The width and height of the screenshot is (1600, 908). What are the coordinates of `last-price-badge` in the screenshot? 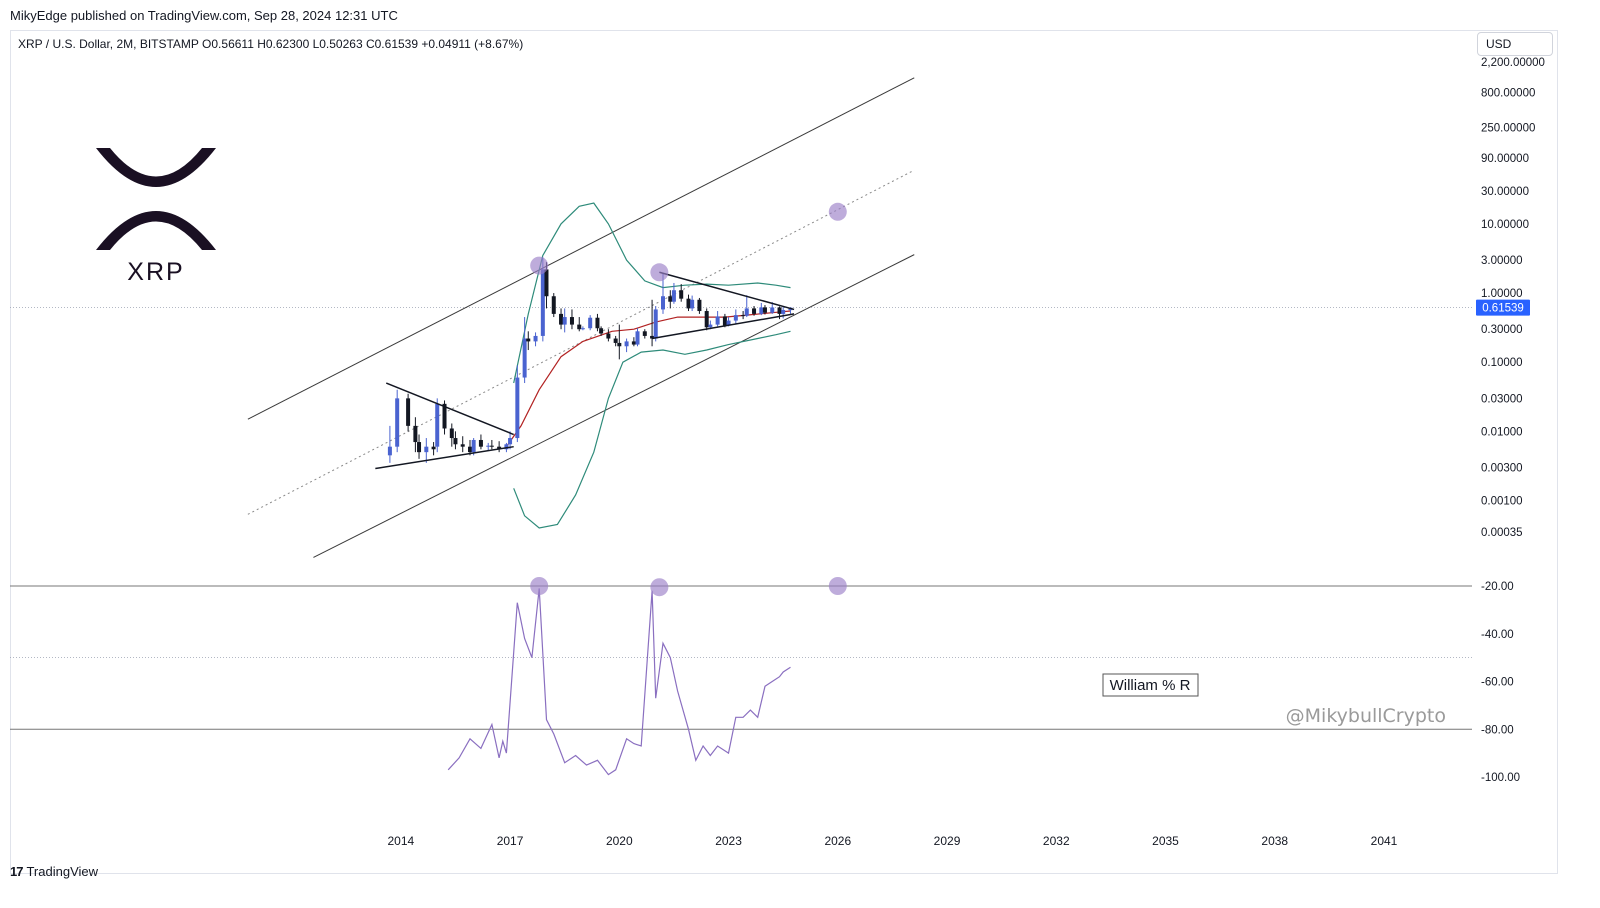 It's located at (1503, 307).